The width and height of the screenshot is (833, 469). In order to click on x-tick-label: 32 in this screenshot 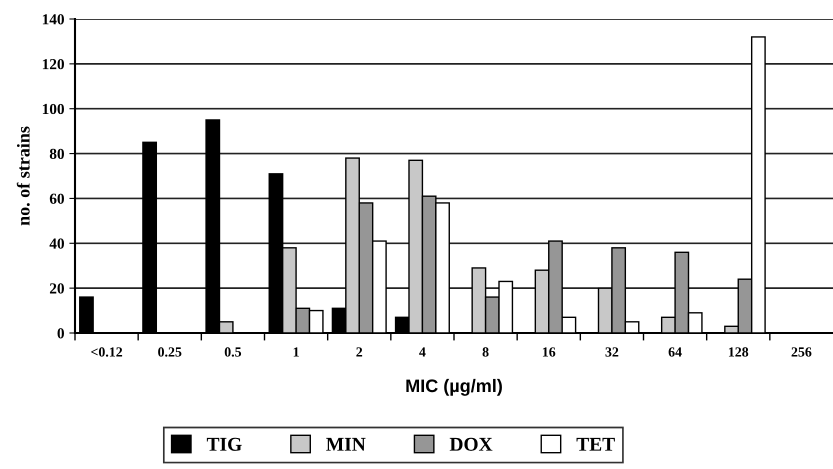, I will do `click(611, 352)`.